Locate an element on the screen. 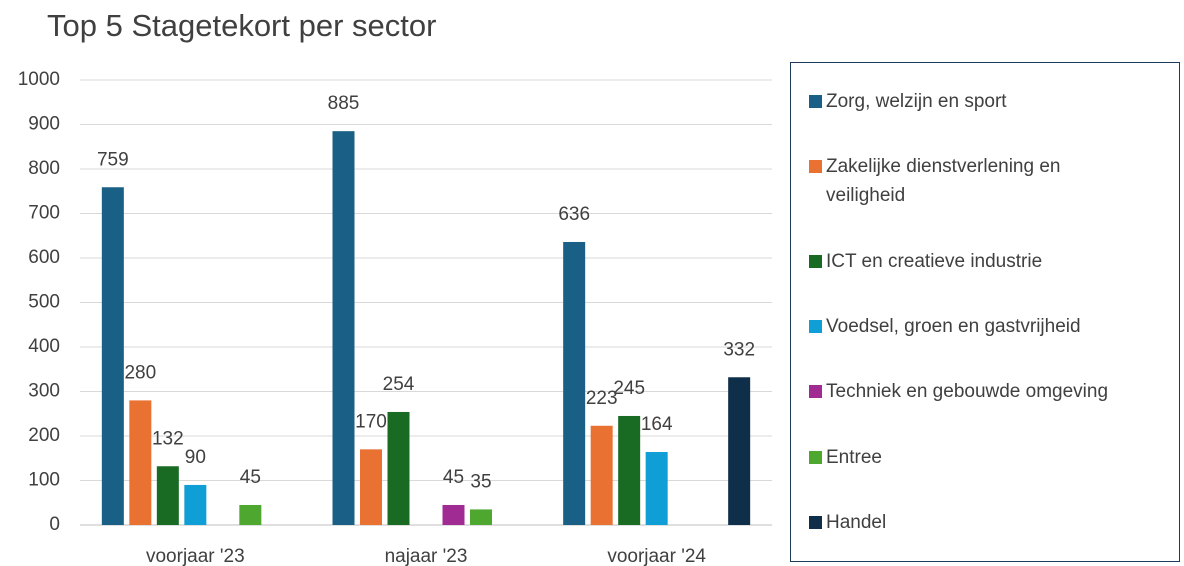 Image resolution: width=1184 pixels, height=566 pixels. data-label: 90 is located at coordinates (195, 457).